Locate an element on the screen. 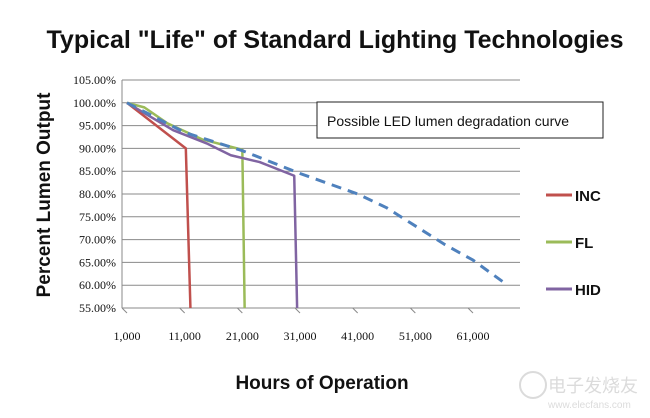  y-tick-label: 75.00% is located at coordinates (97, 217).